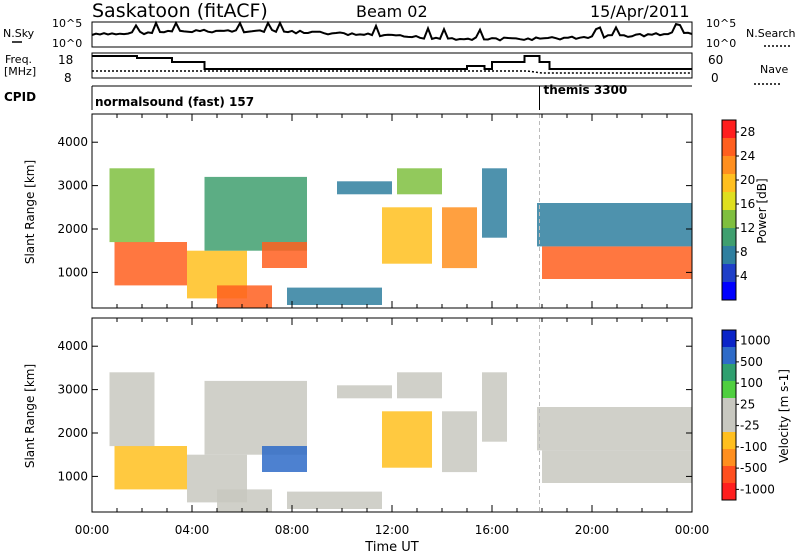 The height and width of the screenshot is (554, 800). I want to click on y-tick-label-2: 3000, so click(72, 390).